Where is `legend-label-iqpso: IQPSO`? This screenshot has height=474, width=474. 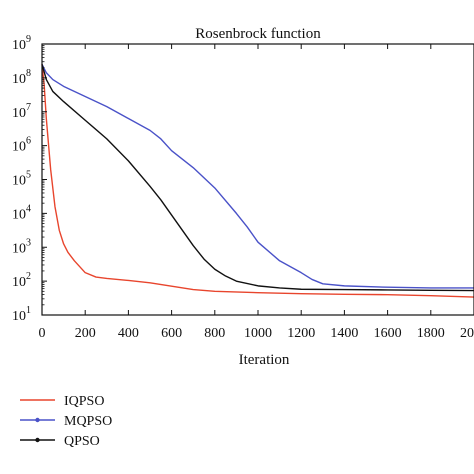 legend-label-iqpso: IQPSO is located at coordinates (84, 401).